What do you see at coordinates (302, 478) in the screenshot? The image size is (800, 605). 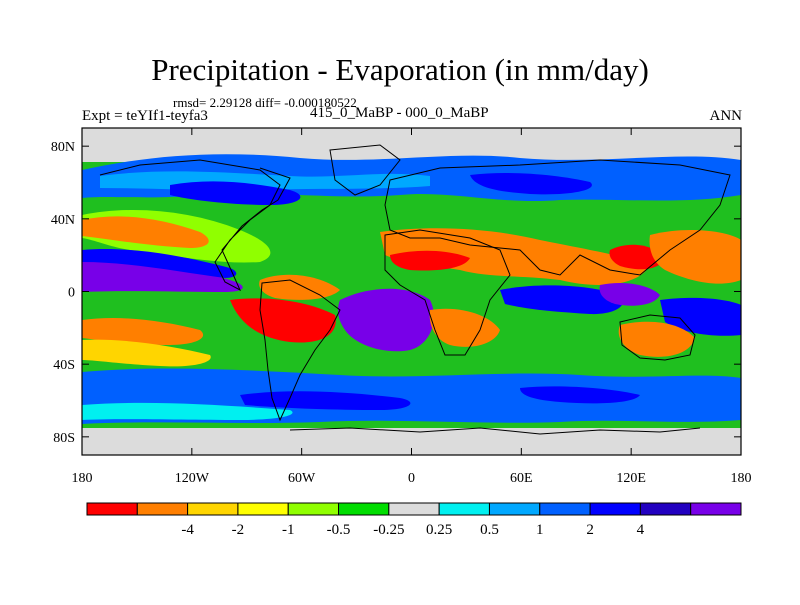 I see `x-tick-label: 60W` at bounding box center [302, 478].